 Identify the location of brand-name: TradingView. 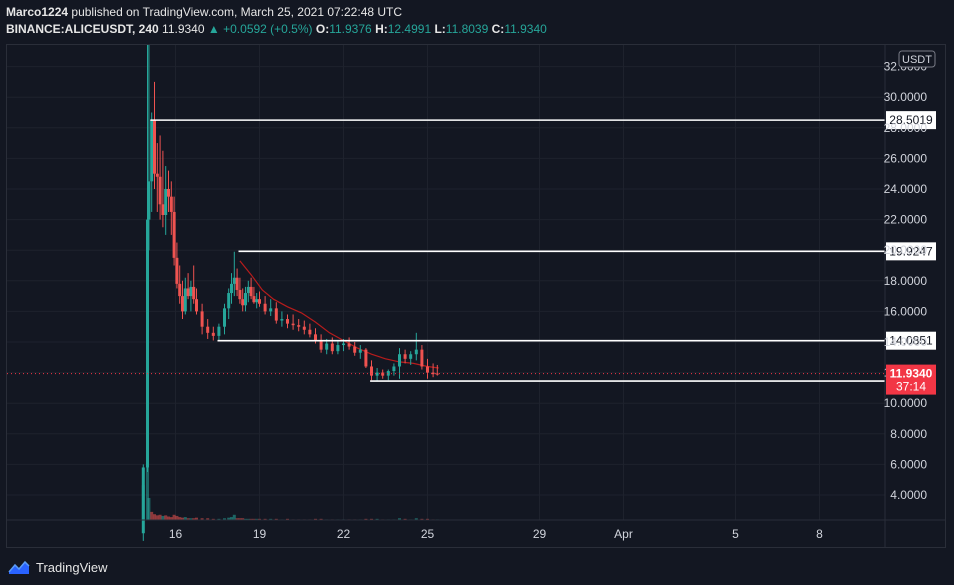
(72, 567).